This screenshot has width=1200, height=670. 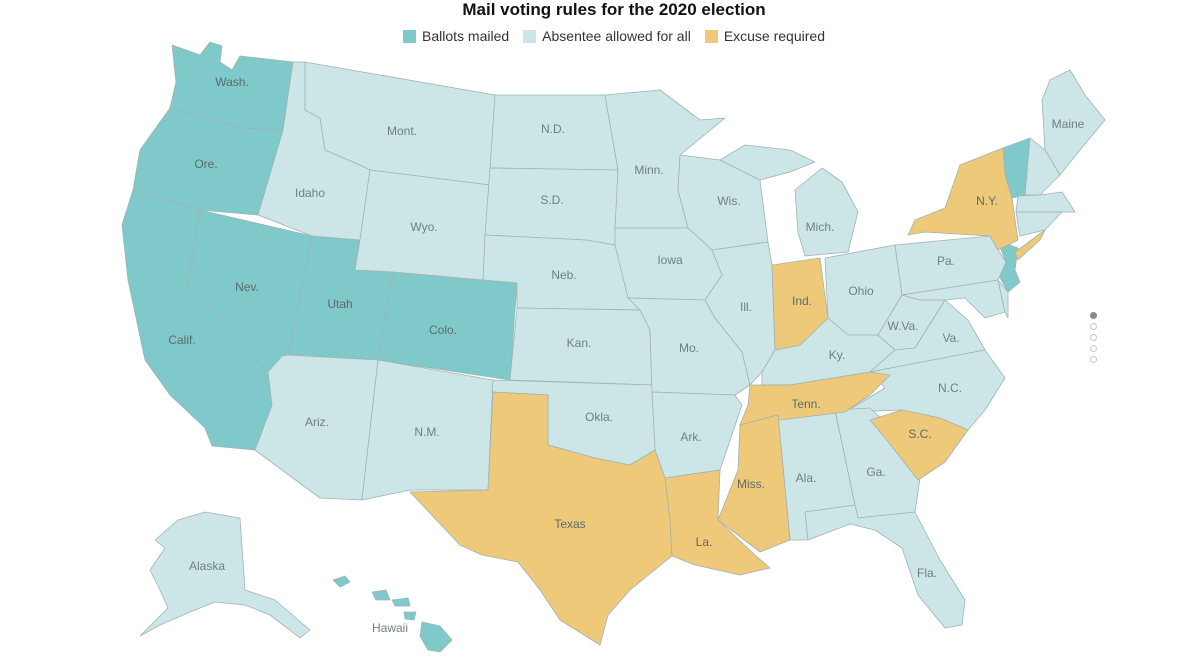 I want to click on label-sc: S.C., so click(x=919, y=434).